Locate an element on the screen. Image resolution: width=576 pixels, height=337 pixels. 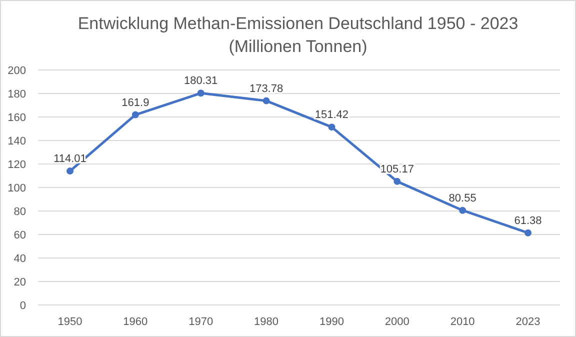
data-label: 80.55 is located at coordinates (462, 198).